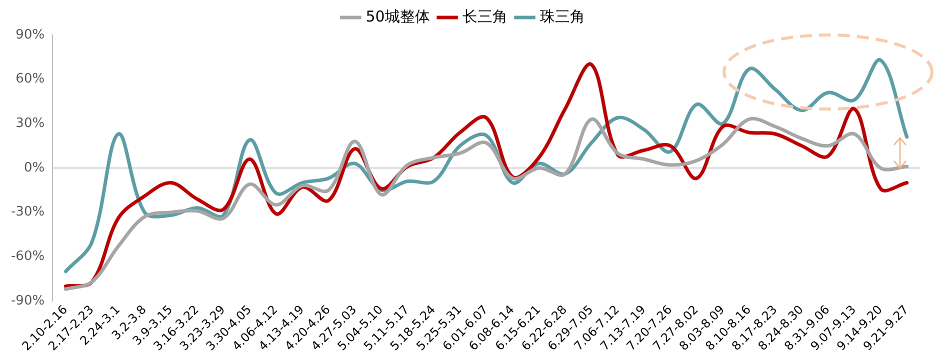 This screenshot has height=360, width=944. I want to click on y-tick-label: 60%, so click(30, 79).